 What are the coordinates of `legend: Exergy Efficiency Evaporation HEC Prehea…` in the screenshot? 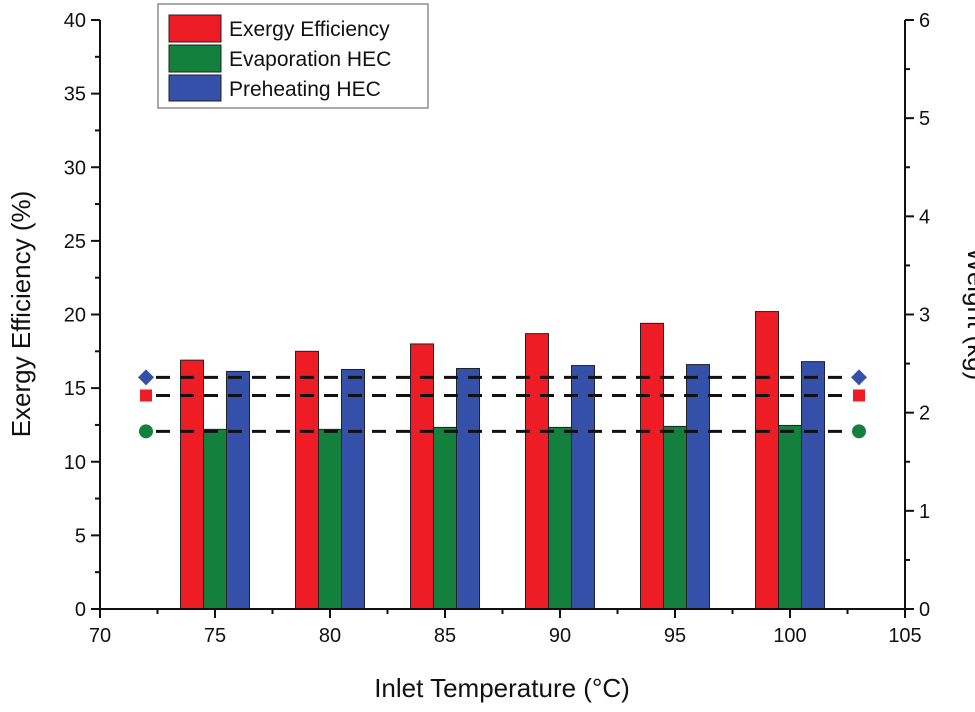 It's located at (293, 56).